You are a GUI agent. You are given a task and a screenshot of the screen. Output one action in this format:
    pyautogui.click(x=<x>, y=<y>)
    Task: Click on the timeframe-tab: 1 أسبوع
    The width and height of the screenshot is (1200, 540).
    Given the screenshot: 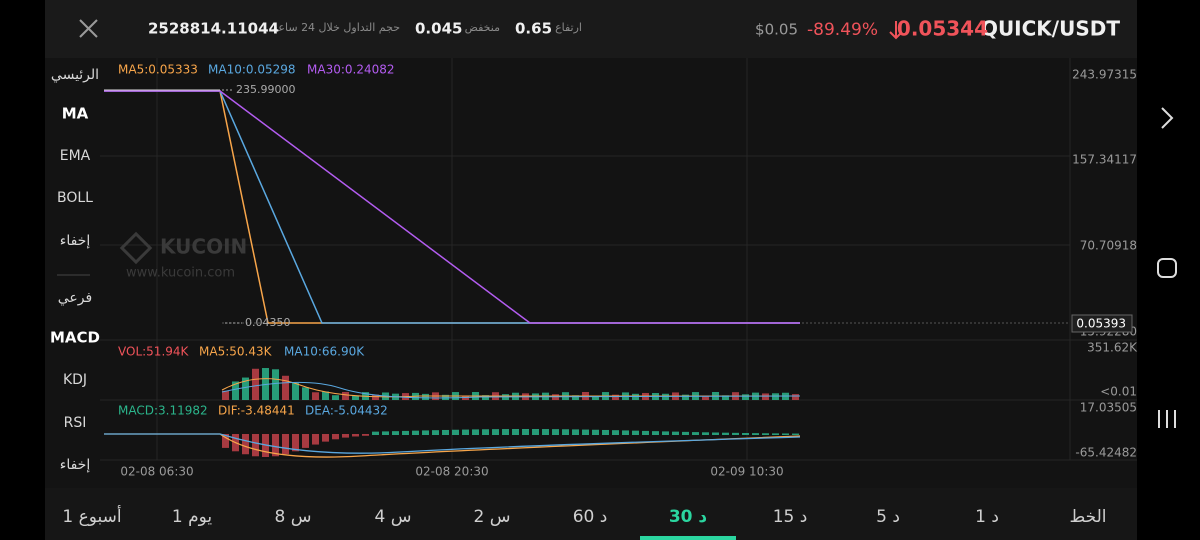 What is the action you would take?
    pyautogui.click(x=91, y=516)
    